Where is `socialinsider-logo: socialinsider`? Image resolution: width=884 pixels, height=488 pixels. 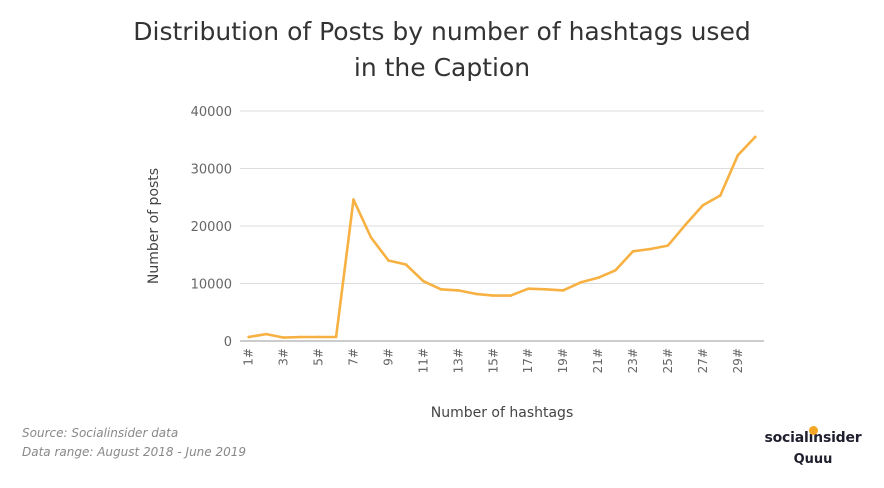 socialinsider-logo: socialinsider is located at coordinates (813, 436).